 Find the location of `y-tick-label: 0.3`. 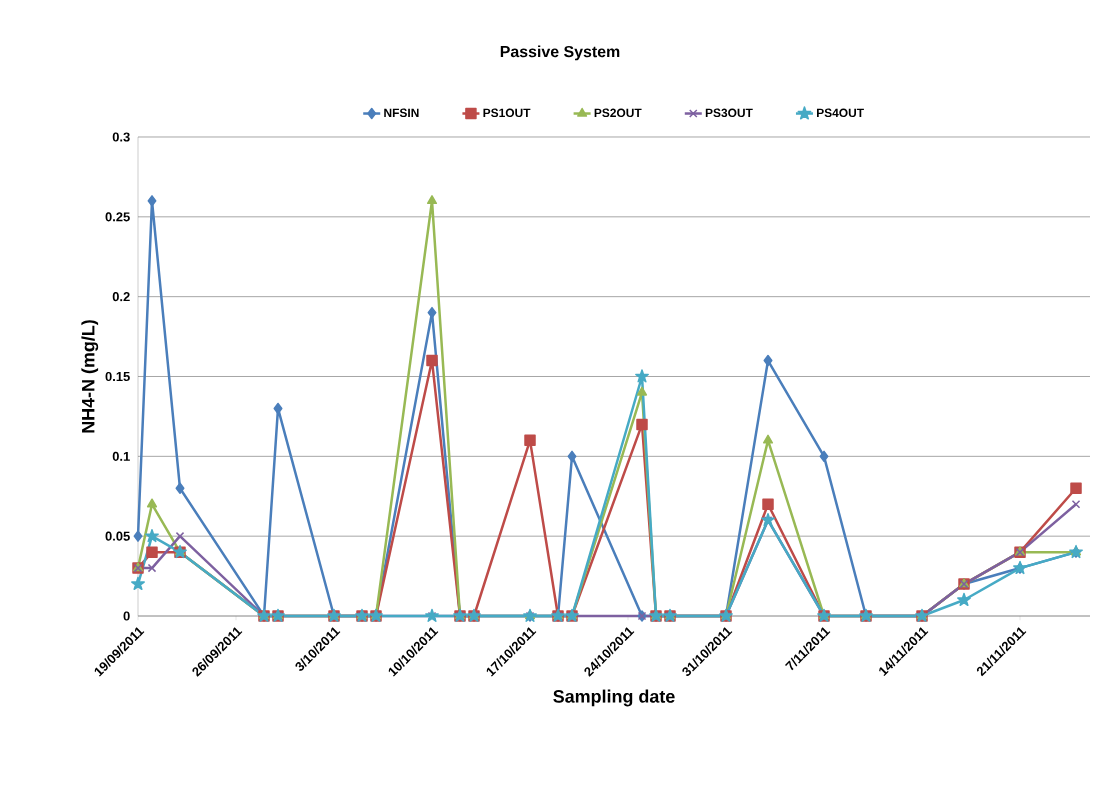

y-tick-label: 0.3 is located at coordinates (121, 137).